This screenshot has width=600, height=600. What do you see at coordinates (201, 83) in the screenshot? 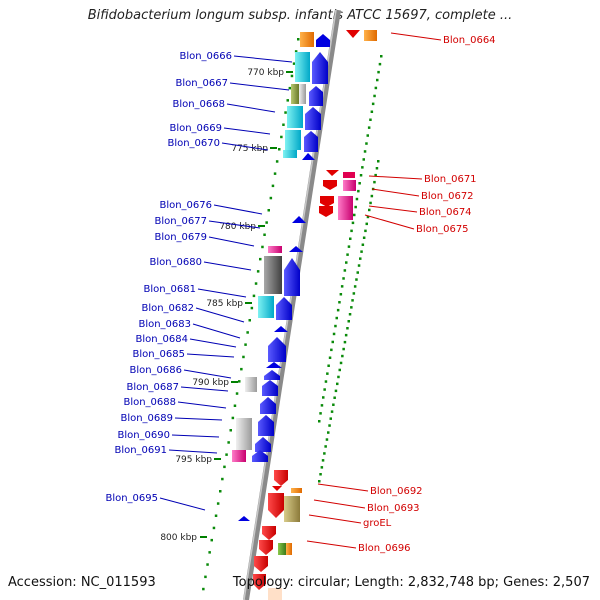
I see `gene-label: Blon_0667` at bounding box center [201, 83].